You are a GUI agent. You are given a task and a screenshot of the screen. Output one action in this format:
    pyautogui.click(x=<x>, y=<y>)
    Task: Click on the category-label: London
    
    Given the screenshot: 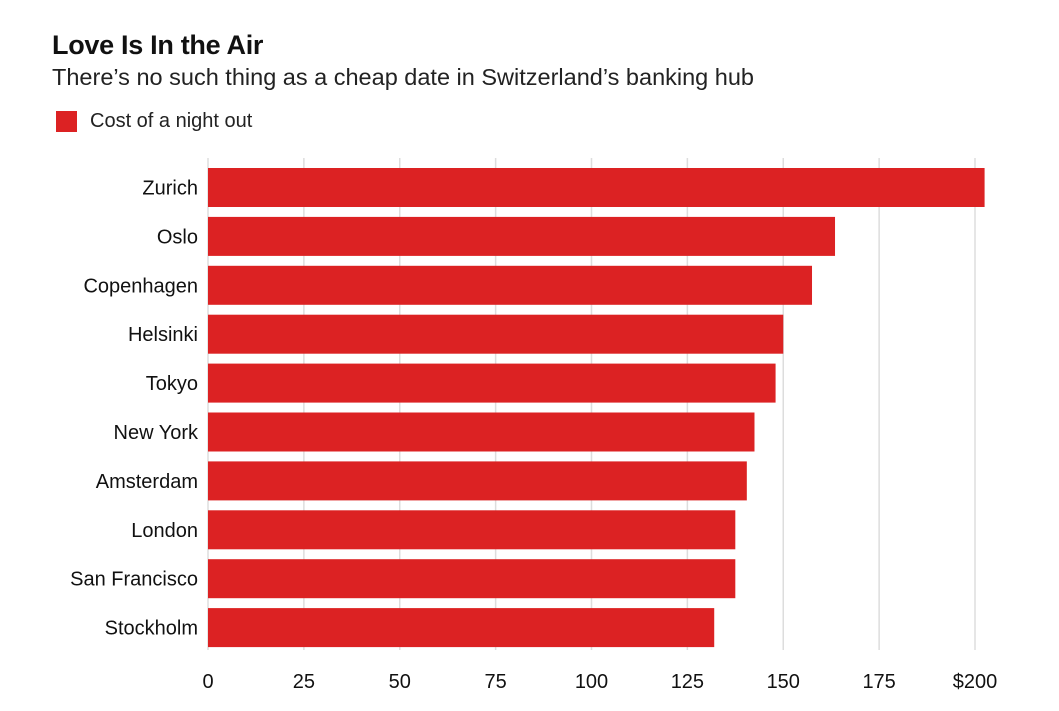 What is the action you would take?
    pyautogui.click(x=164, y=531)
    